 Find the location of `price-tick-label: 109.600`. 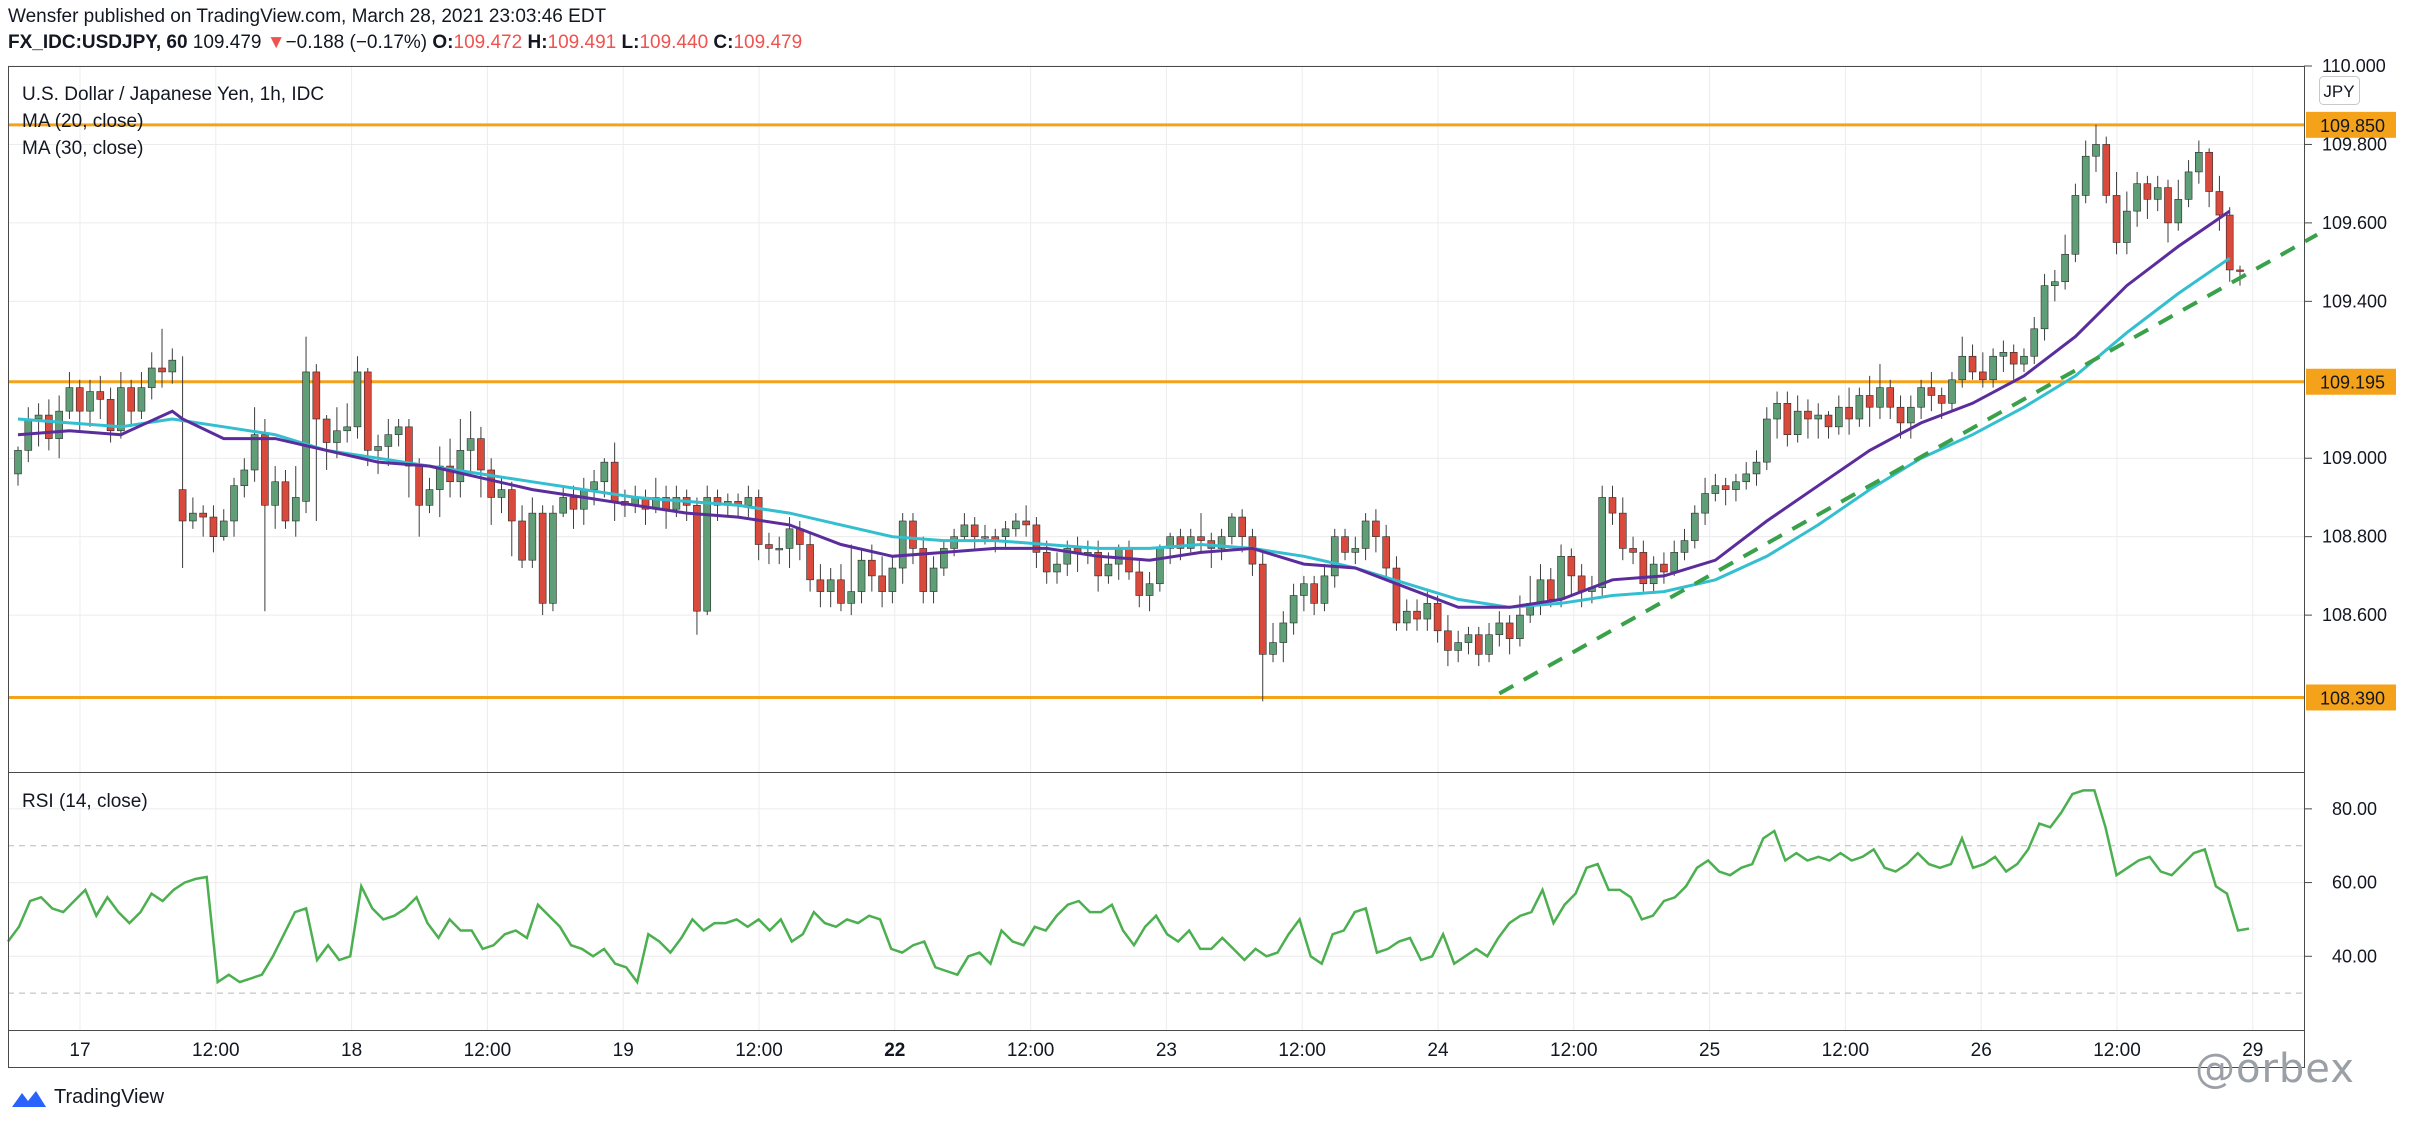

price-tick-label: 109.600 is located at coordinates (2354, 223).